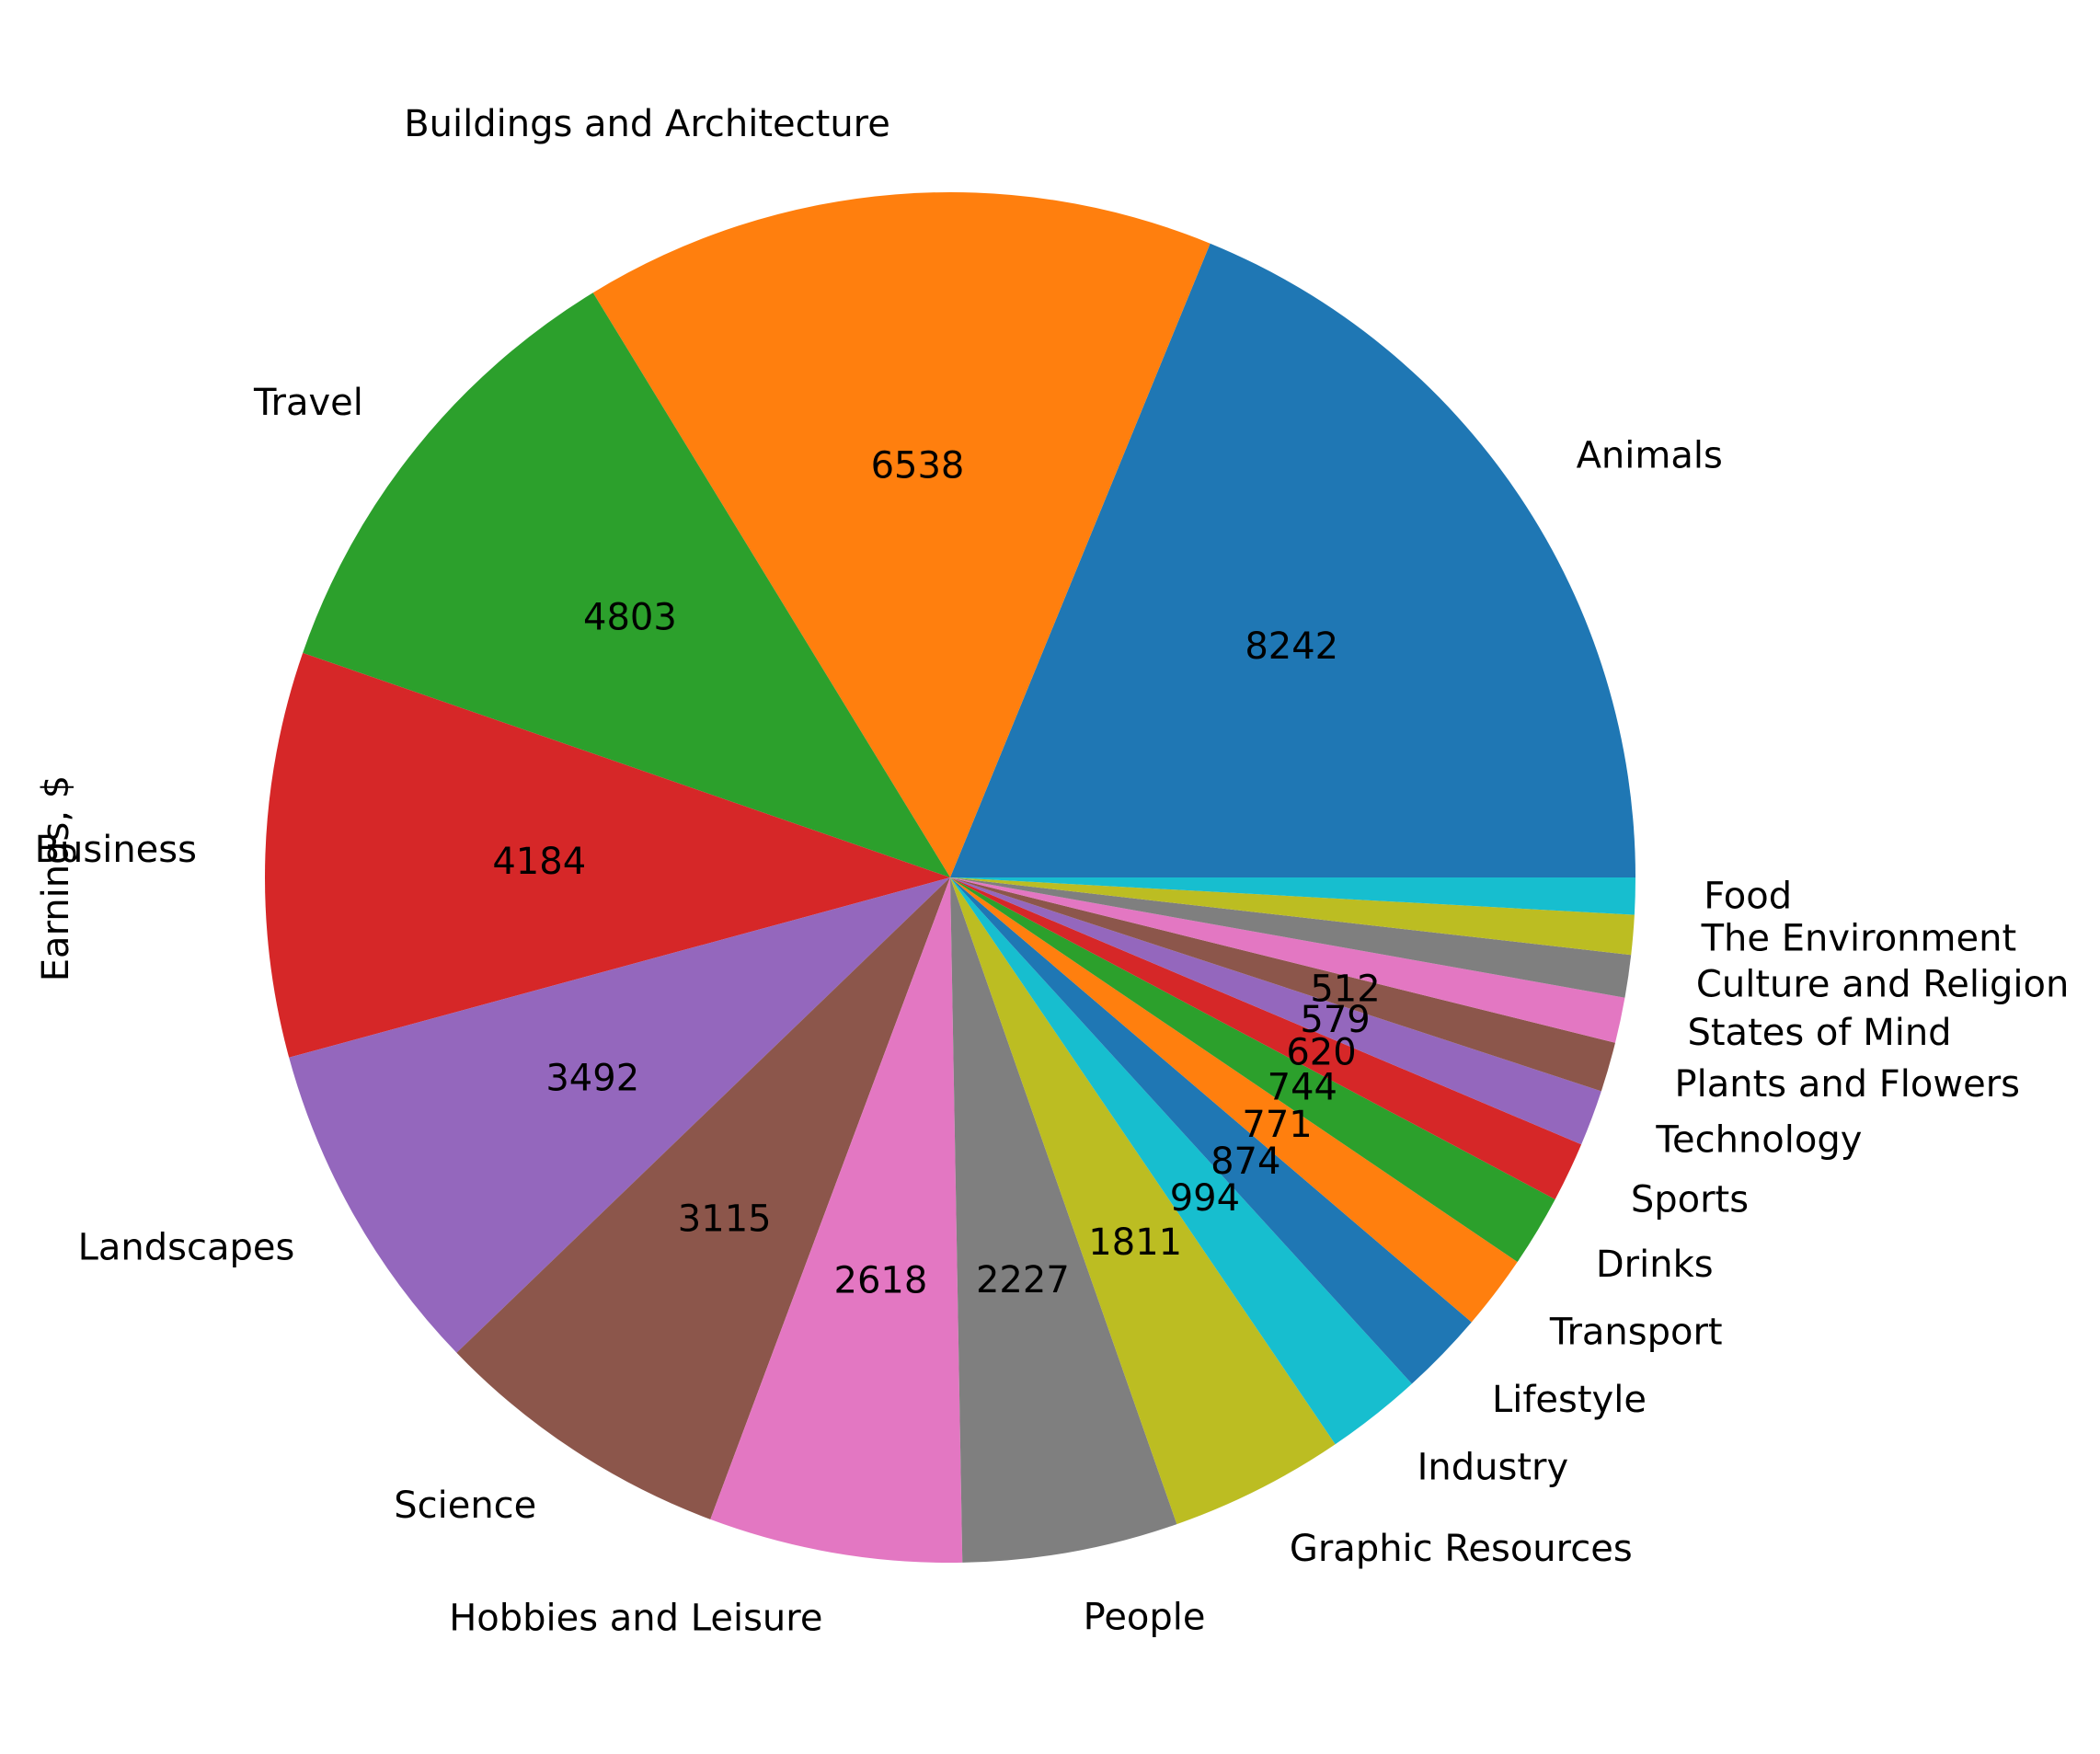 The width and height of the screenshot is (2100, 1754). What do you see at coordinates (1847, 1085) in the screenshot?
I see `category-label-plants-and-flowers: Plants and Flowers` at bounding box center [1847, 1085].